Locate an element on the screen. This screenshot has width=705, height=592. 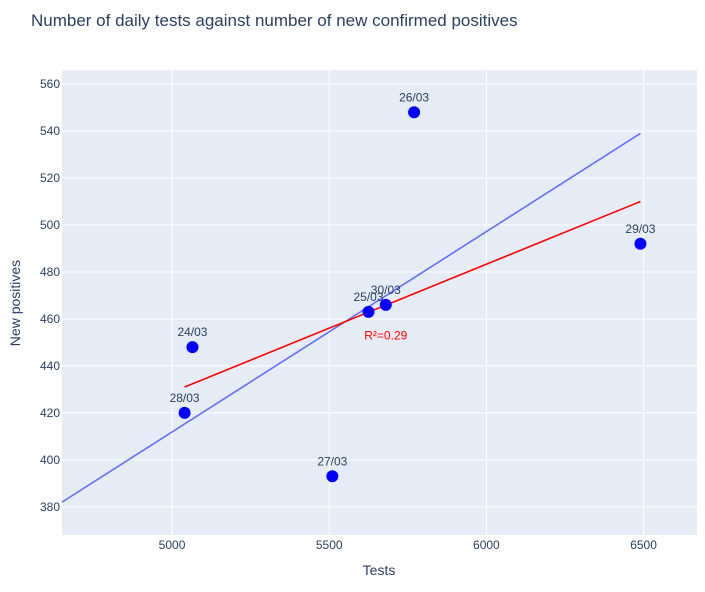
y-tick-label: 520 is located at coordinates (50, 178).